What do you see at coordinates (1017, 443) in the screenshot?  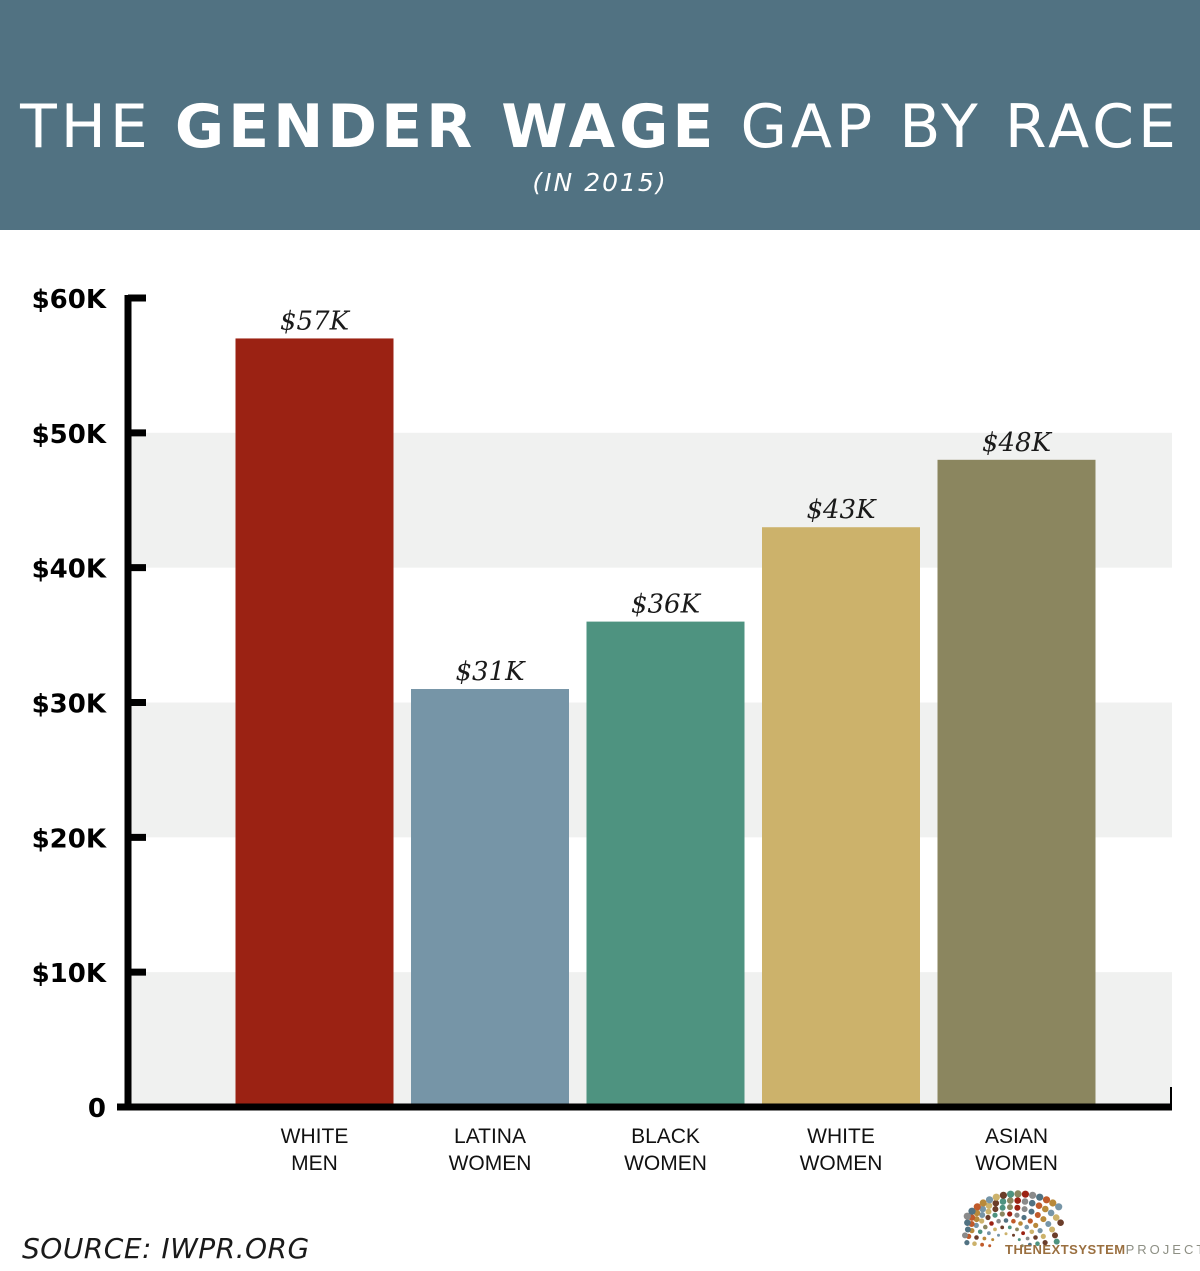 I see `data-label: $48K` at bounding box center [1017, 443].